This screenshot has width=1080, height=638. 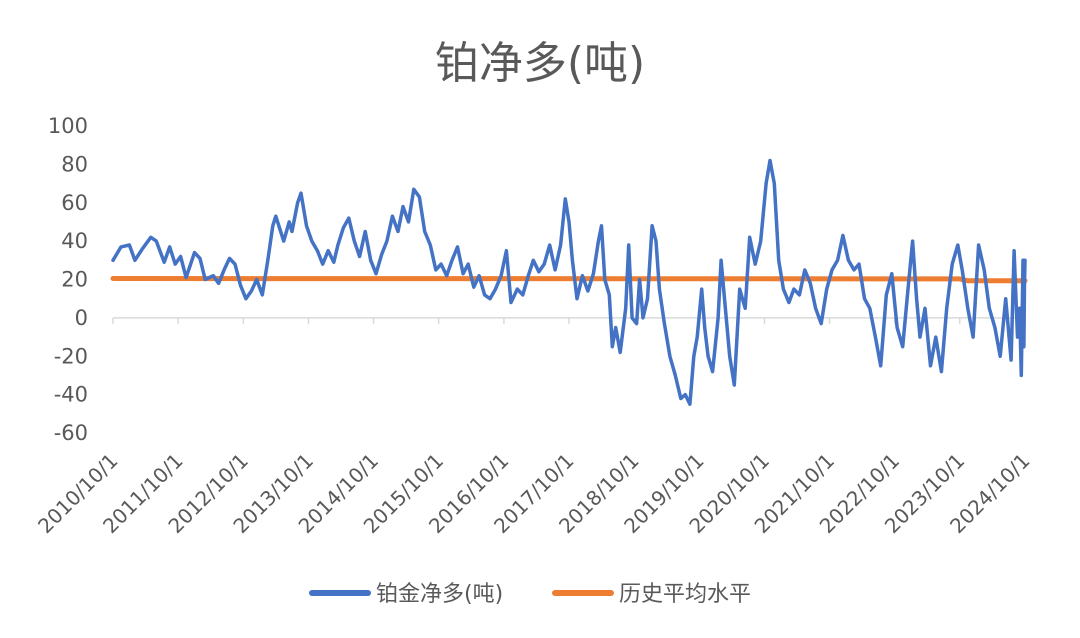 What do you see at coordinates (74, 164) in the screenshot?
I see `y-tick-label: 80` at bounding box center [74, 164].